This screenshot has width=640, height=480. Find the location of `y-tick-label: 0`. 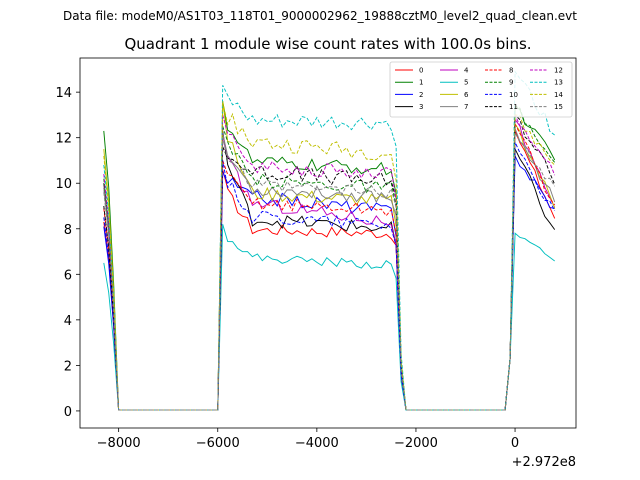

y-tick-label: 0 is located at coordinates (68, 412).